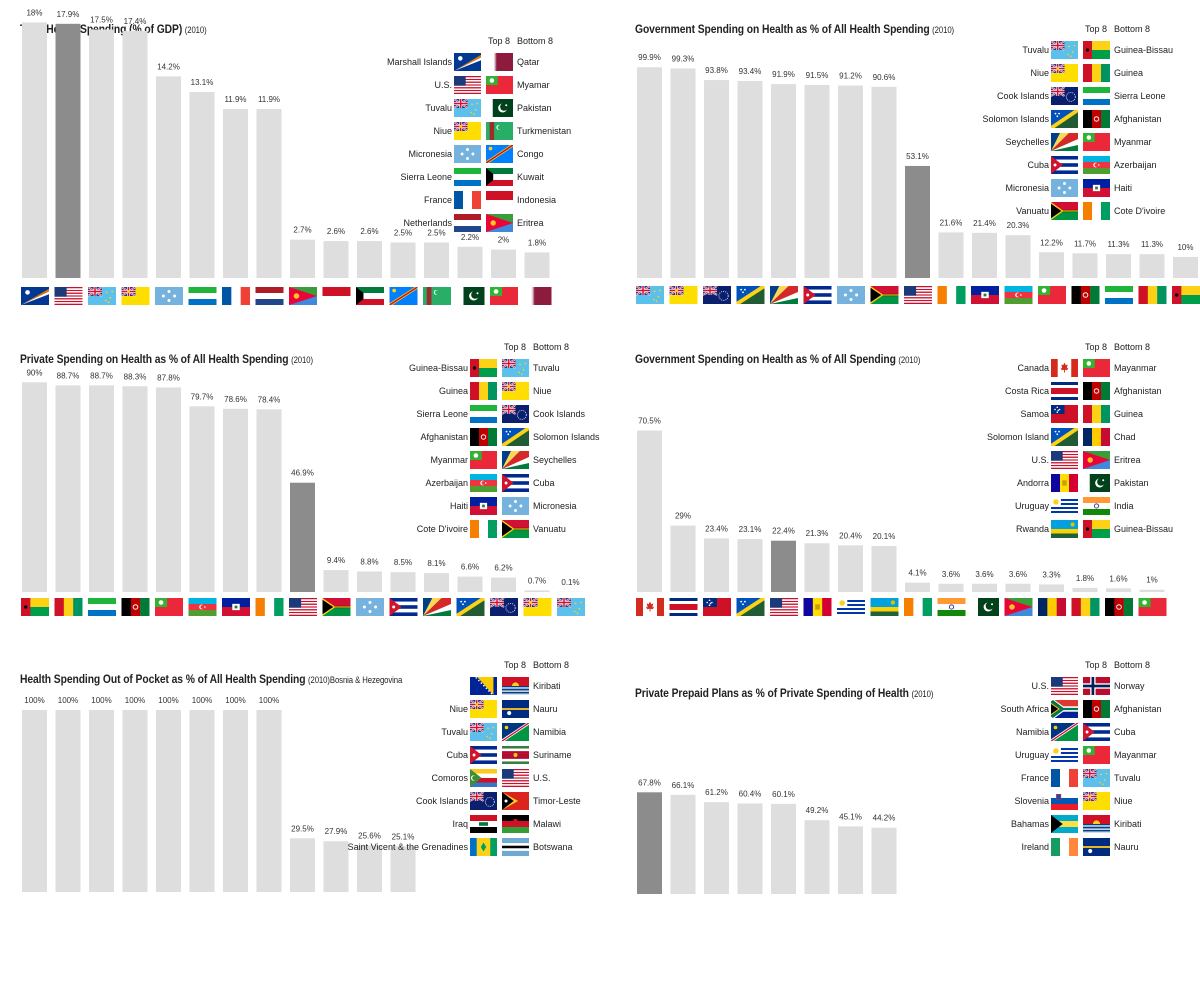 Image resolution: width=1200 pixels, height=984 pixels. What do you see at coordinates (650, 607) in the screenshot?
I see `canada-flag-icon` at bounding box center [650, 607].